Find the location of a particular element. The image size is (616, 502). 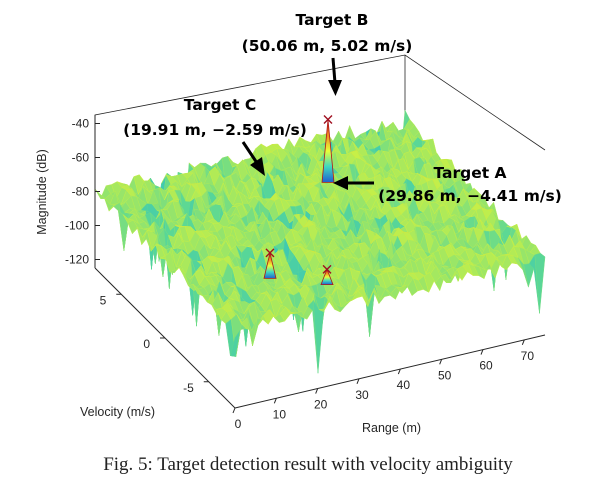

range-tick-label: 30 is located at coordinates (362, 395).